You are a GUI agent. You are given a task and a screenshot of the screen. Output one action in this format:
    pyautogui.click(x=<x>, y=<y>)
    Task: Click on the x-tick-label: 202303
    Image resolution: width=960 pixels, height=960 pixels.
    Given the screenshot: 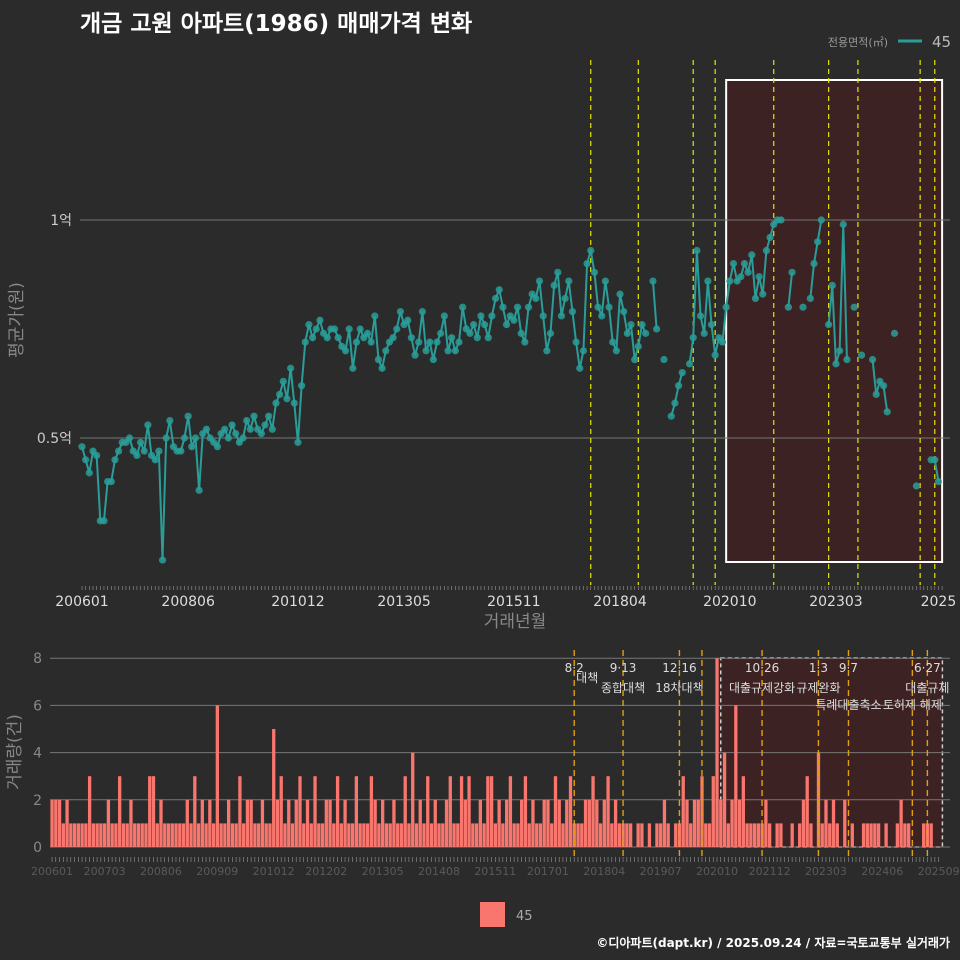 What is the action you would take?
    pyautogui.click(x=835, y=602)
    